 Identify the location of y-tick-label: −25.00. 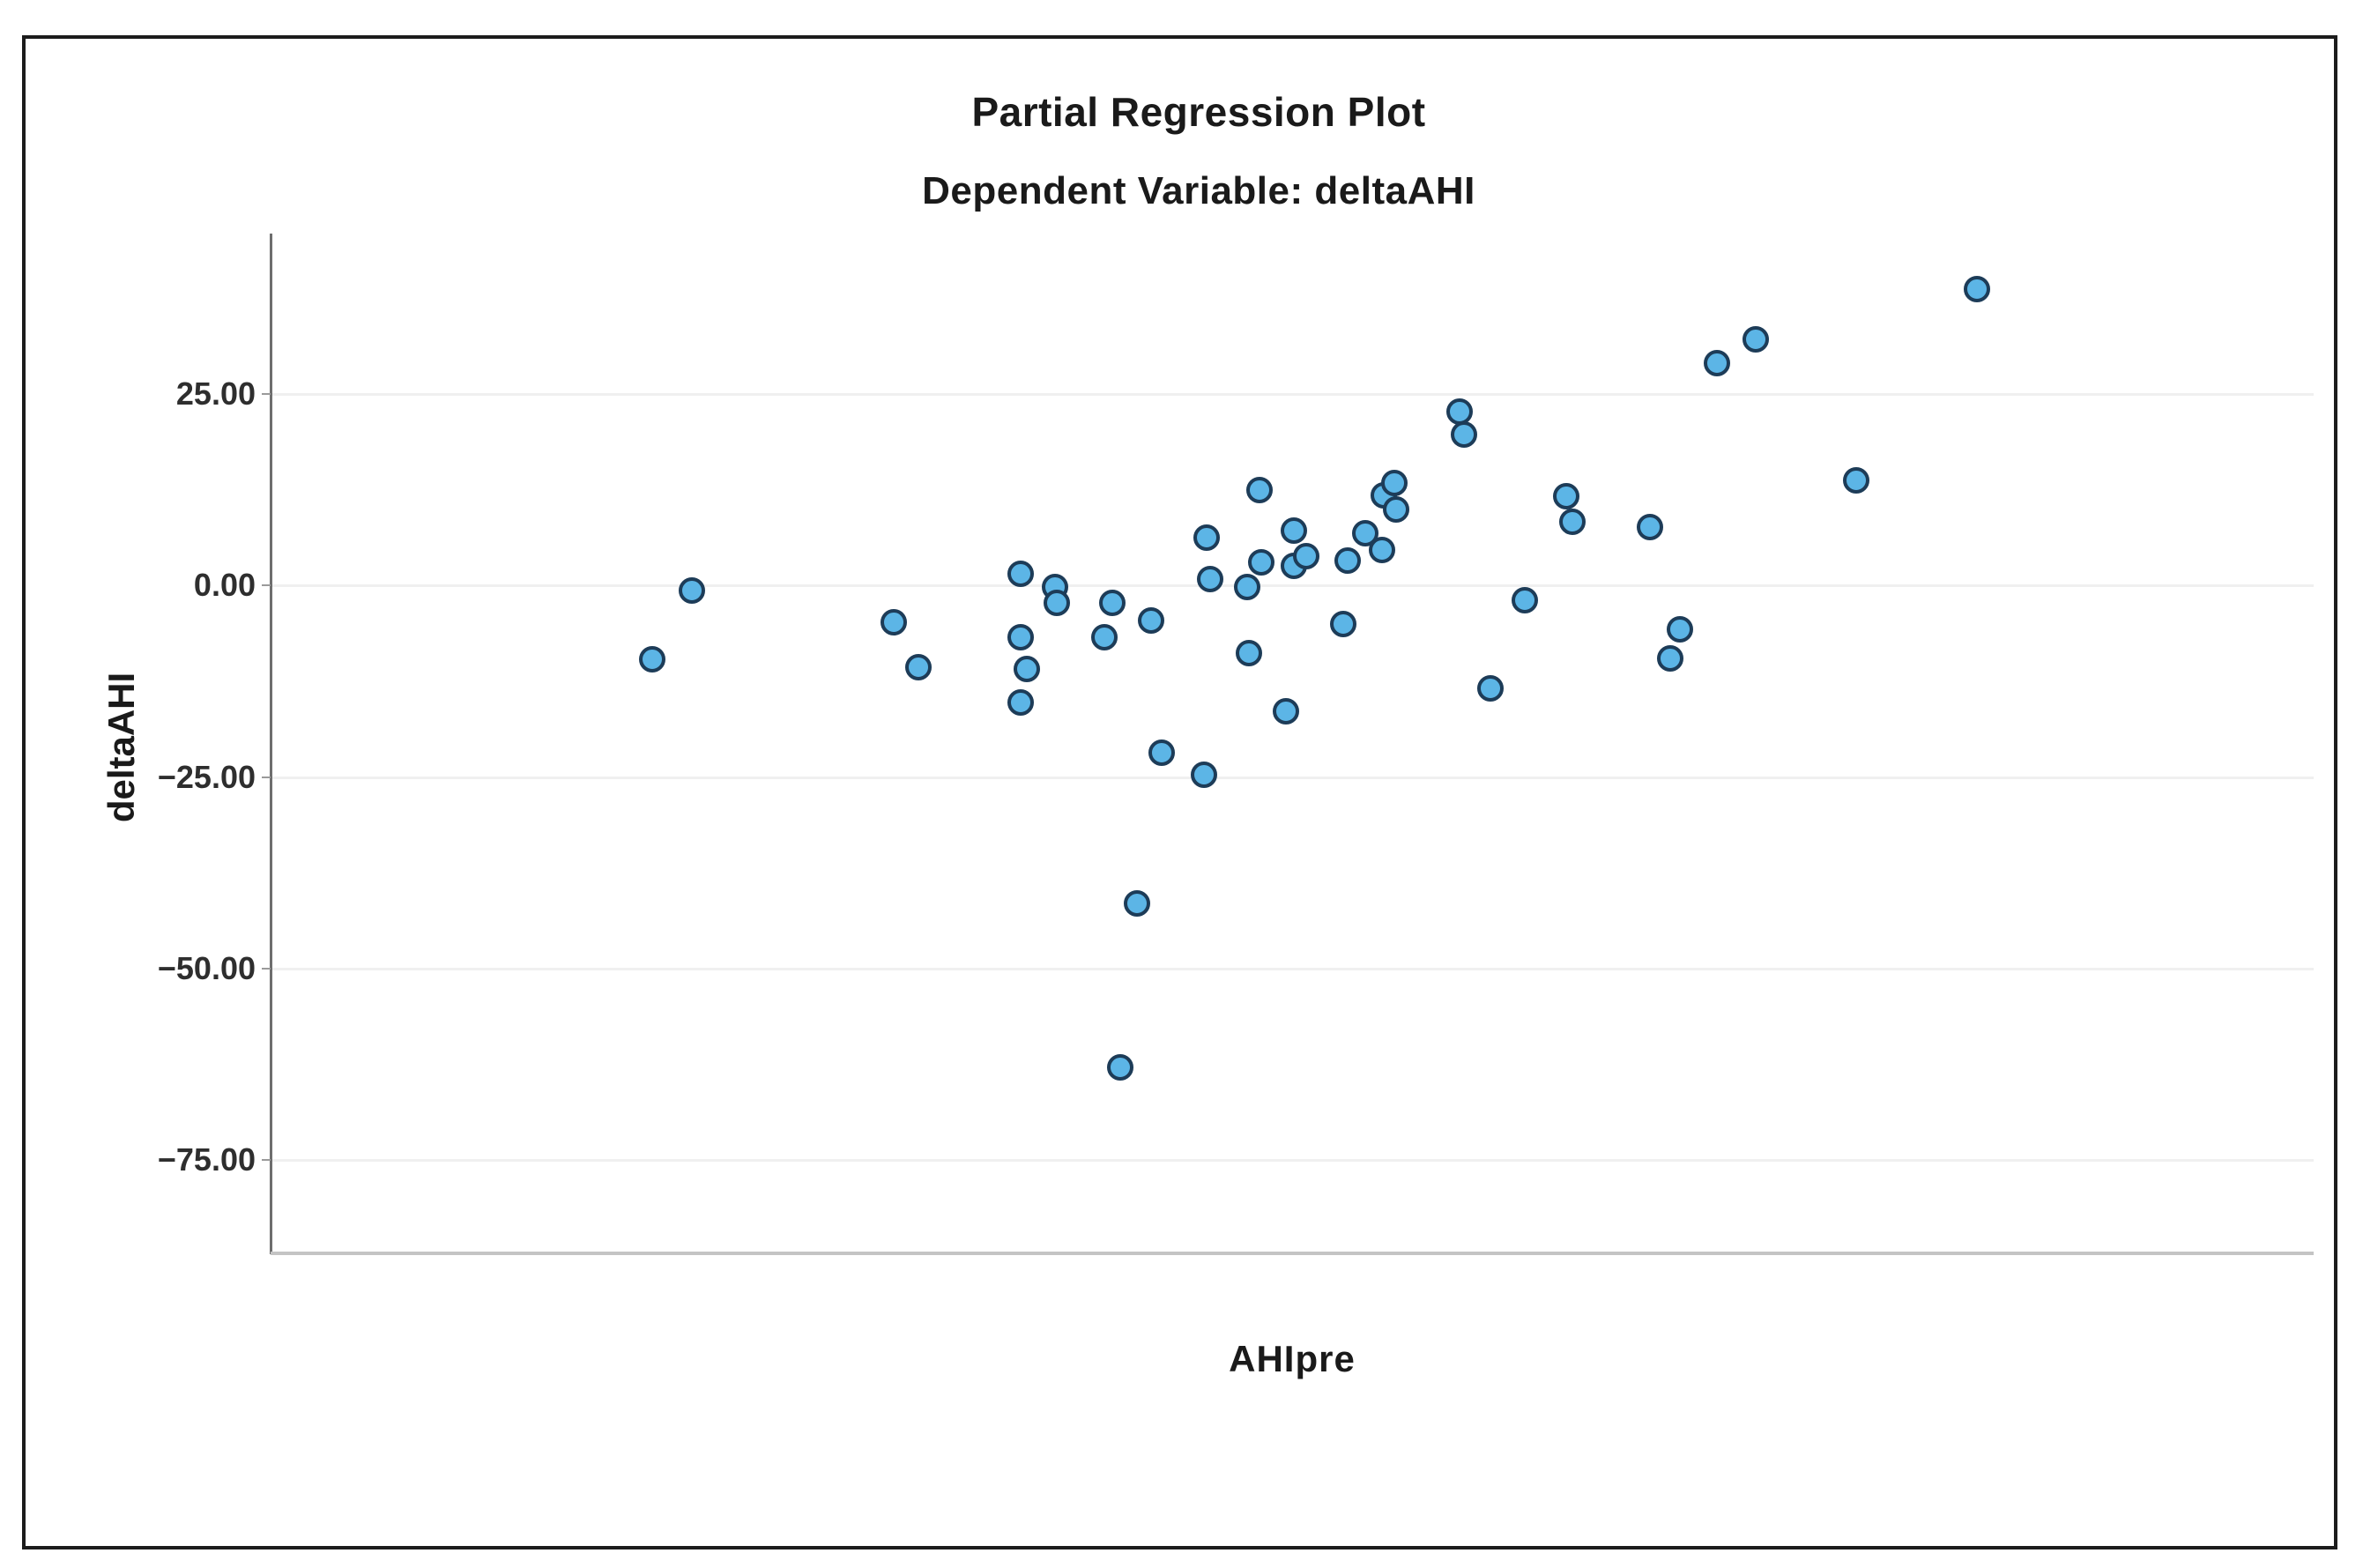
(206, 776).